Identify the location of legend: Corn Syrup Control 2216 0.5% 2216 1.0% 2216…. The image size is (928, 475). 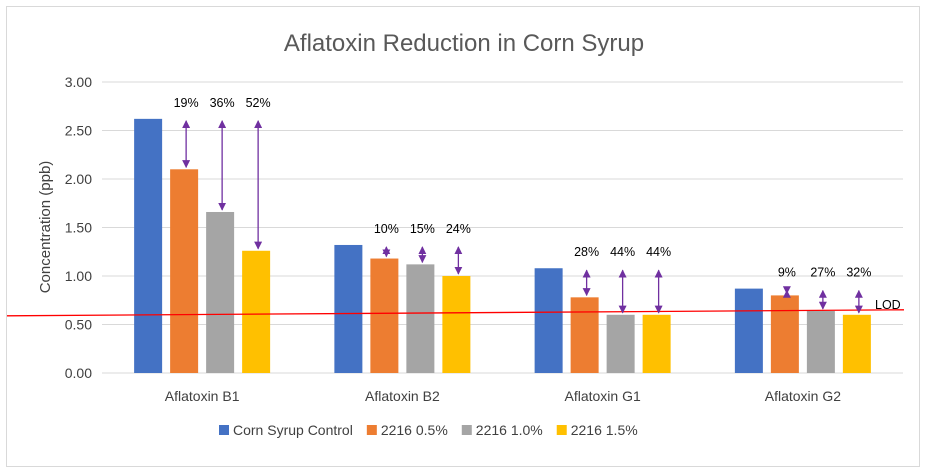
(428, 430).